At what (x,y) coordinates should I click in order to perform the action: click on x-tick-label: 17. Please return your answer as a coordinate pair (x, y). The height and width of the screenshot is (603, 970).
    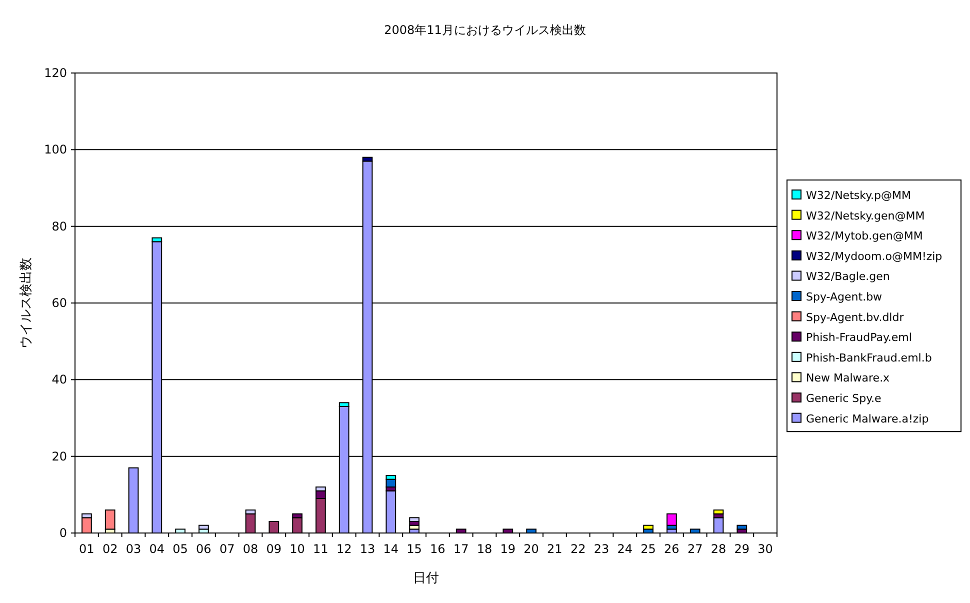
    Looking at the image, I should click on (461, 549).